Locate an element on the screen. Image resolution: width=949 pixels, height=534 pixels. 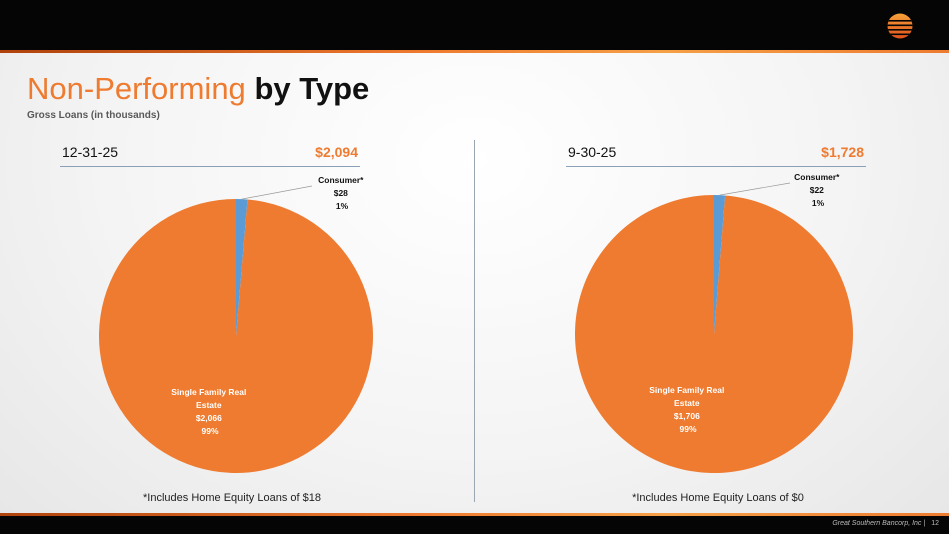
right-single-family-label: Single Family Real Estate $1,706 99% is located at coordinates (688, 409).